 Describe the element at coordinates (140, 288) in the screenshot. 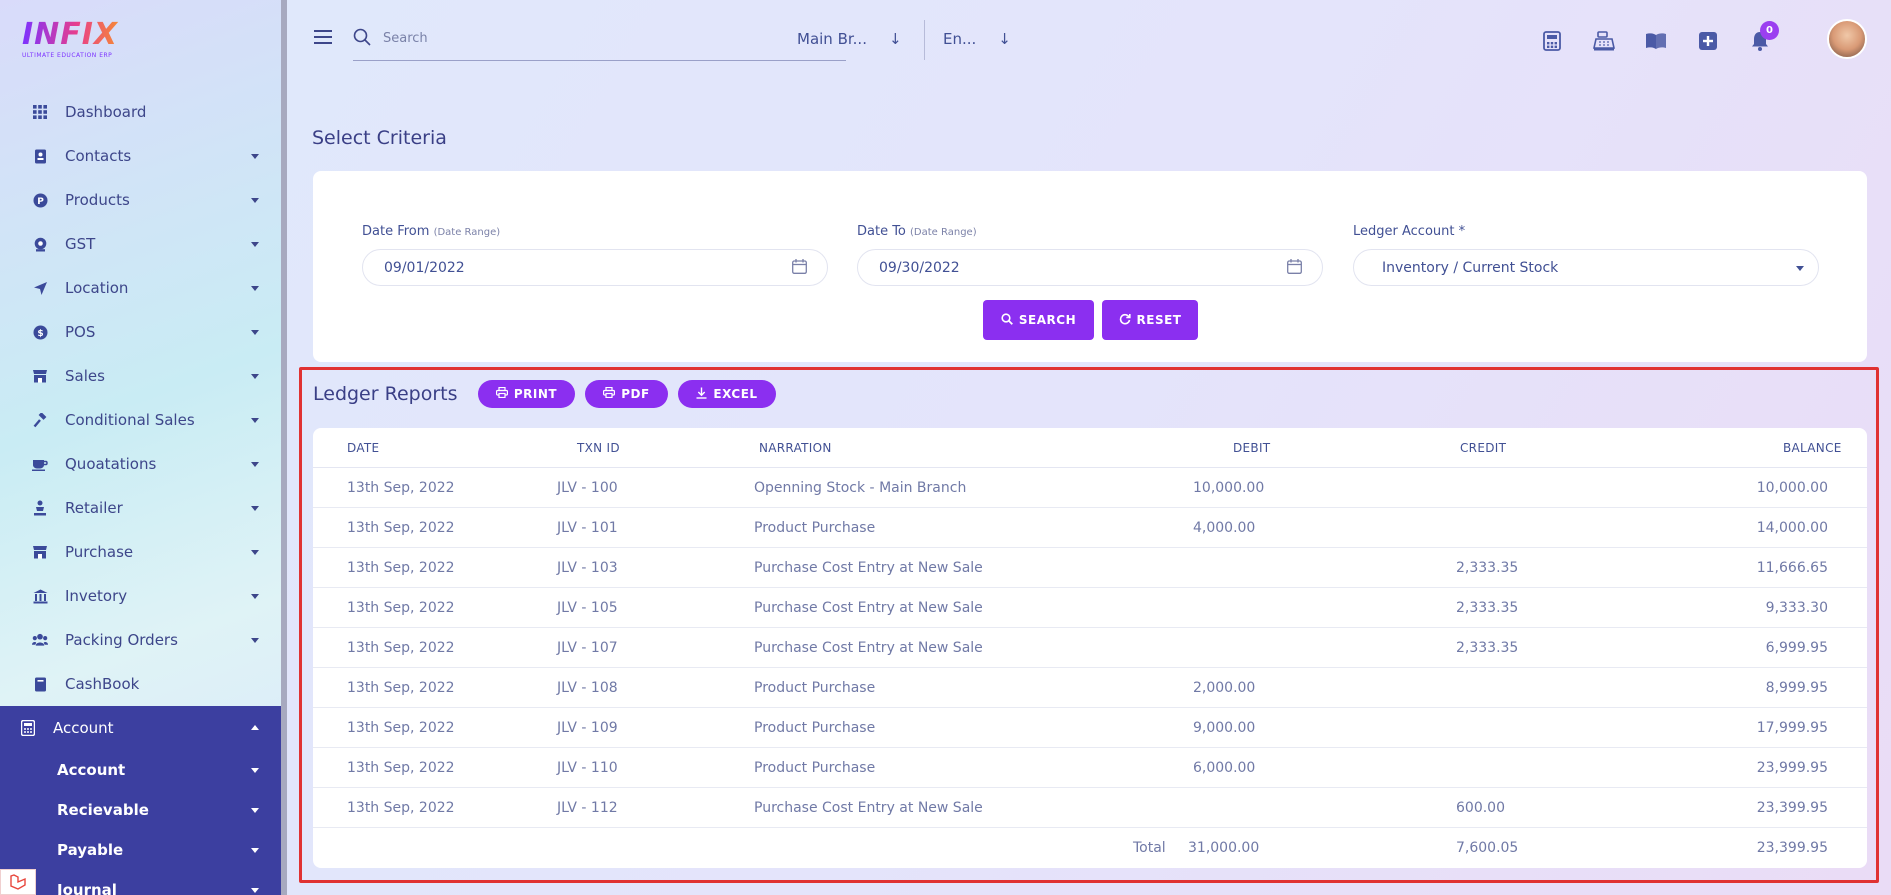

I see `sidebar-item-location: Location` at that location.